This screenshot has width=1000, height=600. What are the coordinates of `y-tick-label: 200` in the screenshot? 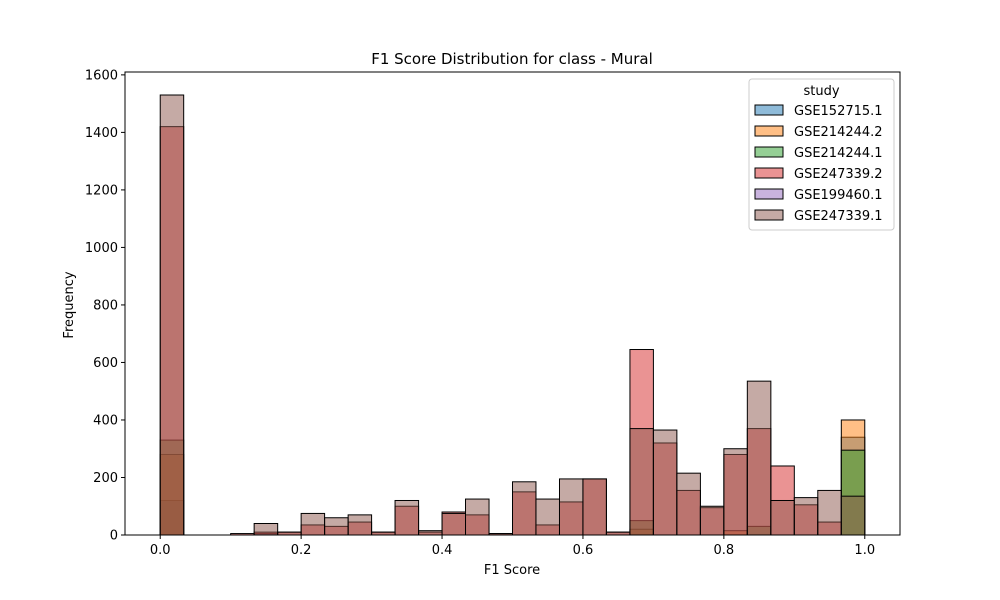 It's located at (105, 478).